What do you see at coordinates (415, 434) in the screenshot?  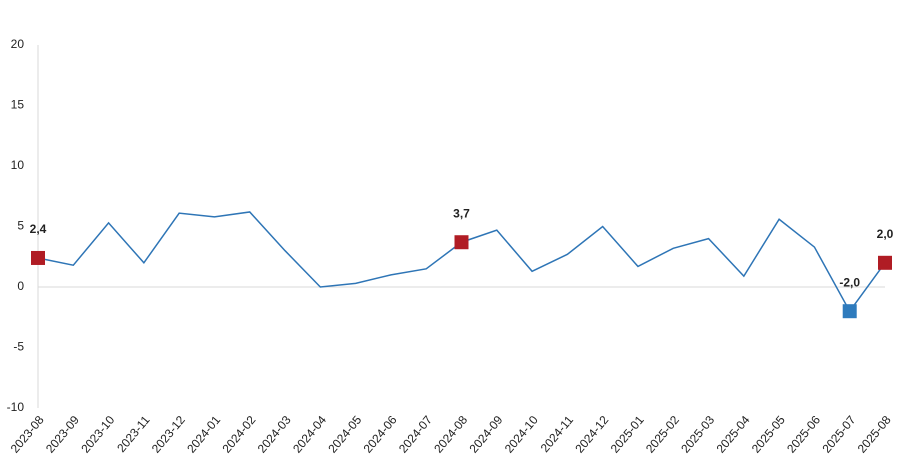 I see `x-tick-label: 2024-07` at bounding box center [415, 434].